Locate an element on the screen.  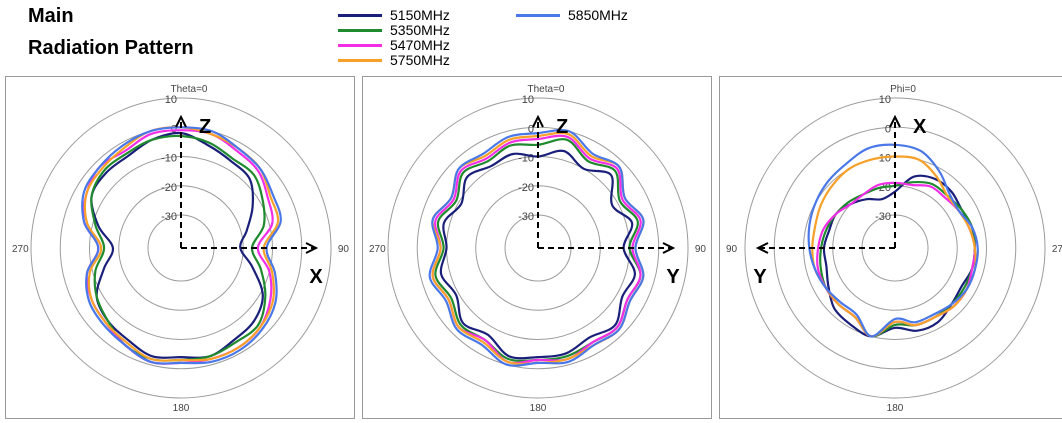
legend-item-5850: 5850MHz is located at coordinates (572, 15).